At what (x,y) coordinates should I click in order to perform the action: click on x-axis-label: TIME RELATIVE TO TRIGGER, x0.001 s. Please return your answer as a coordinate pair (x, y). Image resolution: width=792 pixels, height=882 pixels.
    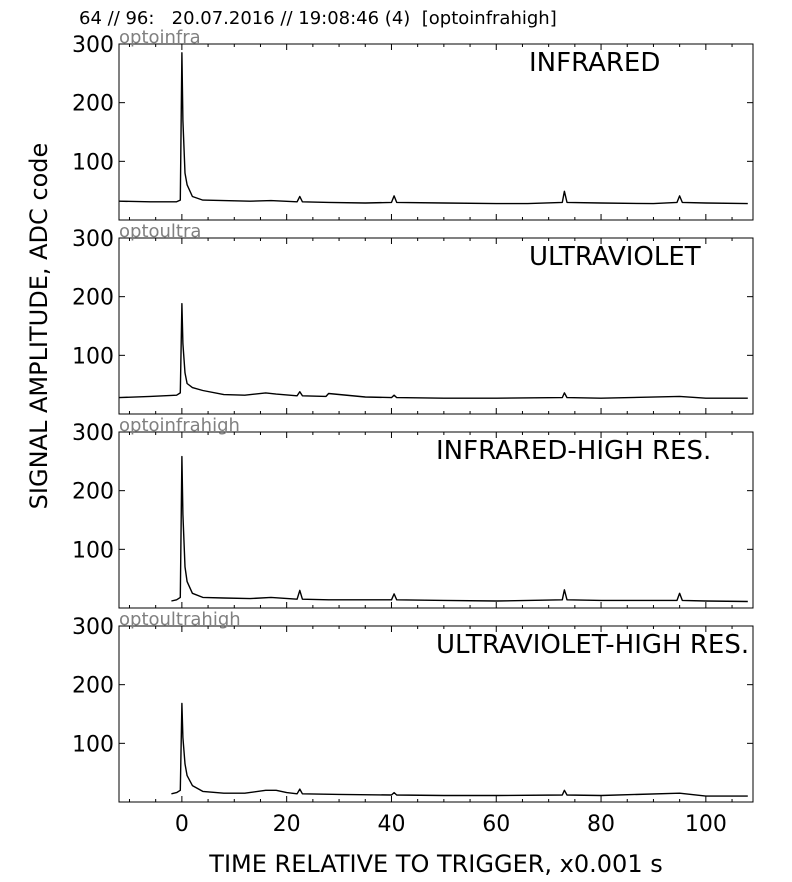
    Looking at the image, I should click on (435, 864).